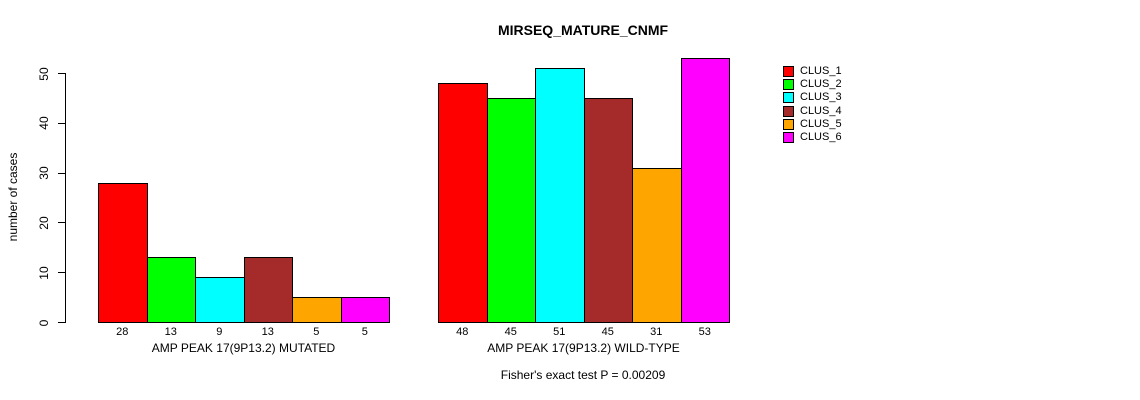  Describe the element at coordinates (583, 348) in the screenshot. I see `x-category-label: AMP PEAK 17(9P13.2) WILD-TYPE` at that location.